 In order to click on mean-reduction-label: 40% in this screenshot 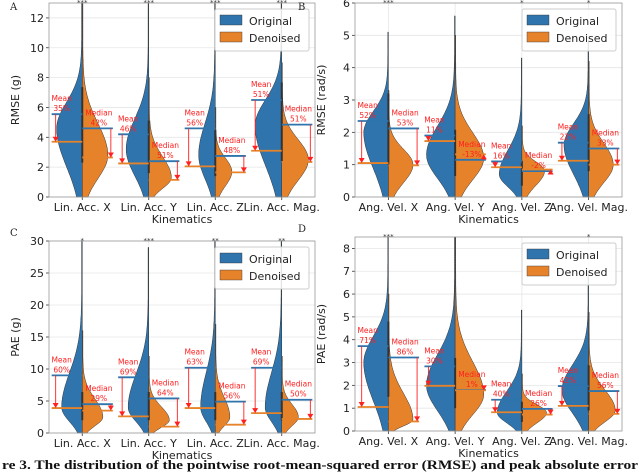, I will do `click(501, 394)`.